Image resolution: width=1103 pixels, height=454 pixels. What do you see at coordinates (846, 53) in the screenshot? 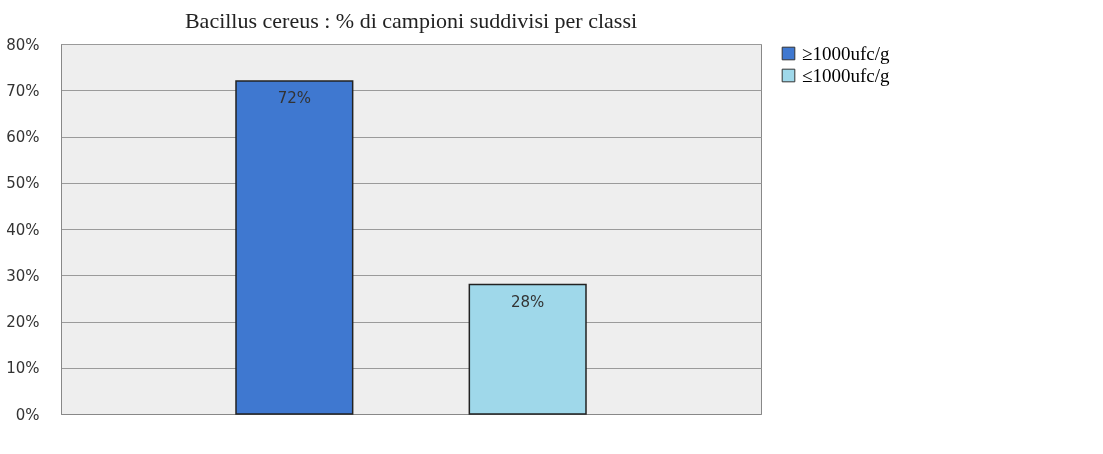
I see `legend-label: ≥1000ufc/g` at bounding box center [846, 53].